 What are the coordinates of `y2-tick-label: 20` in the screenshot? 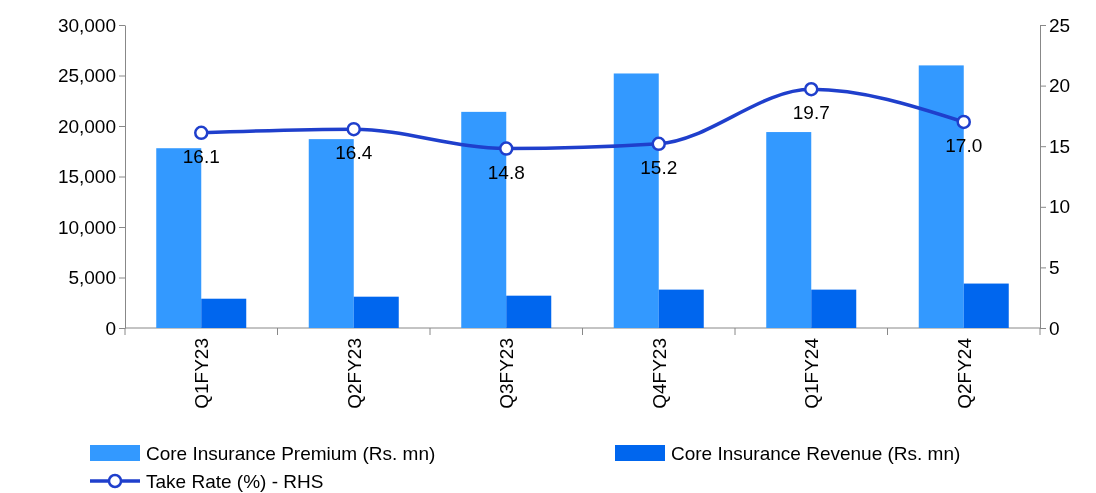 It's located at (1060, 86).